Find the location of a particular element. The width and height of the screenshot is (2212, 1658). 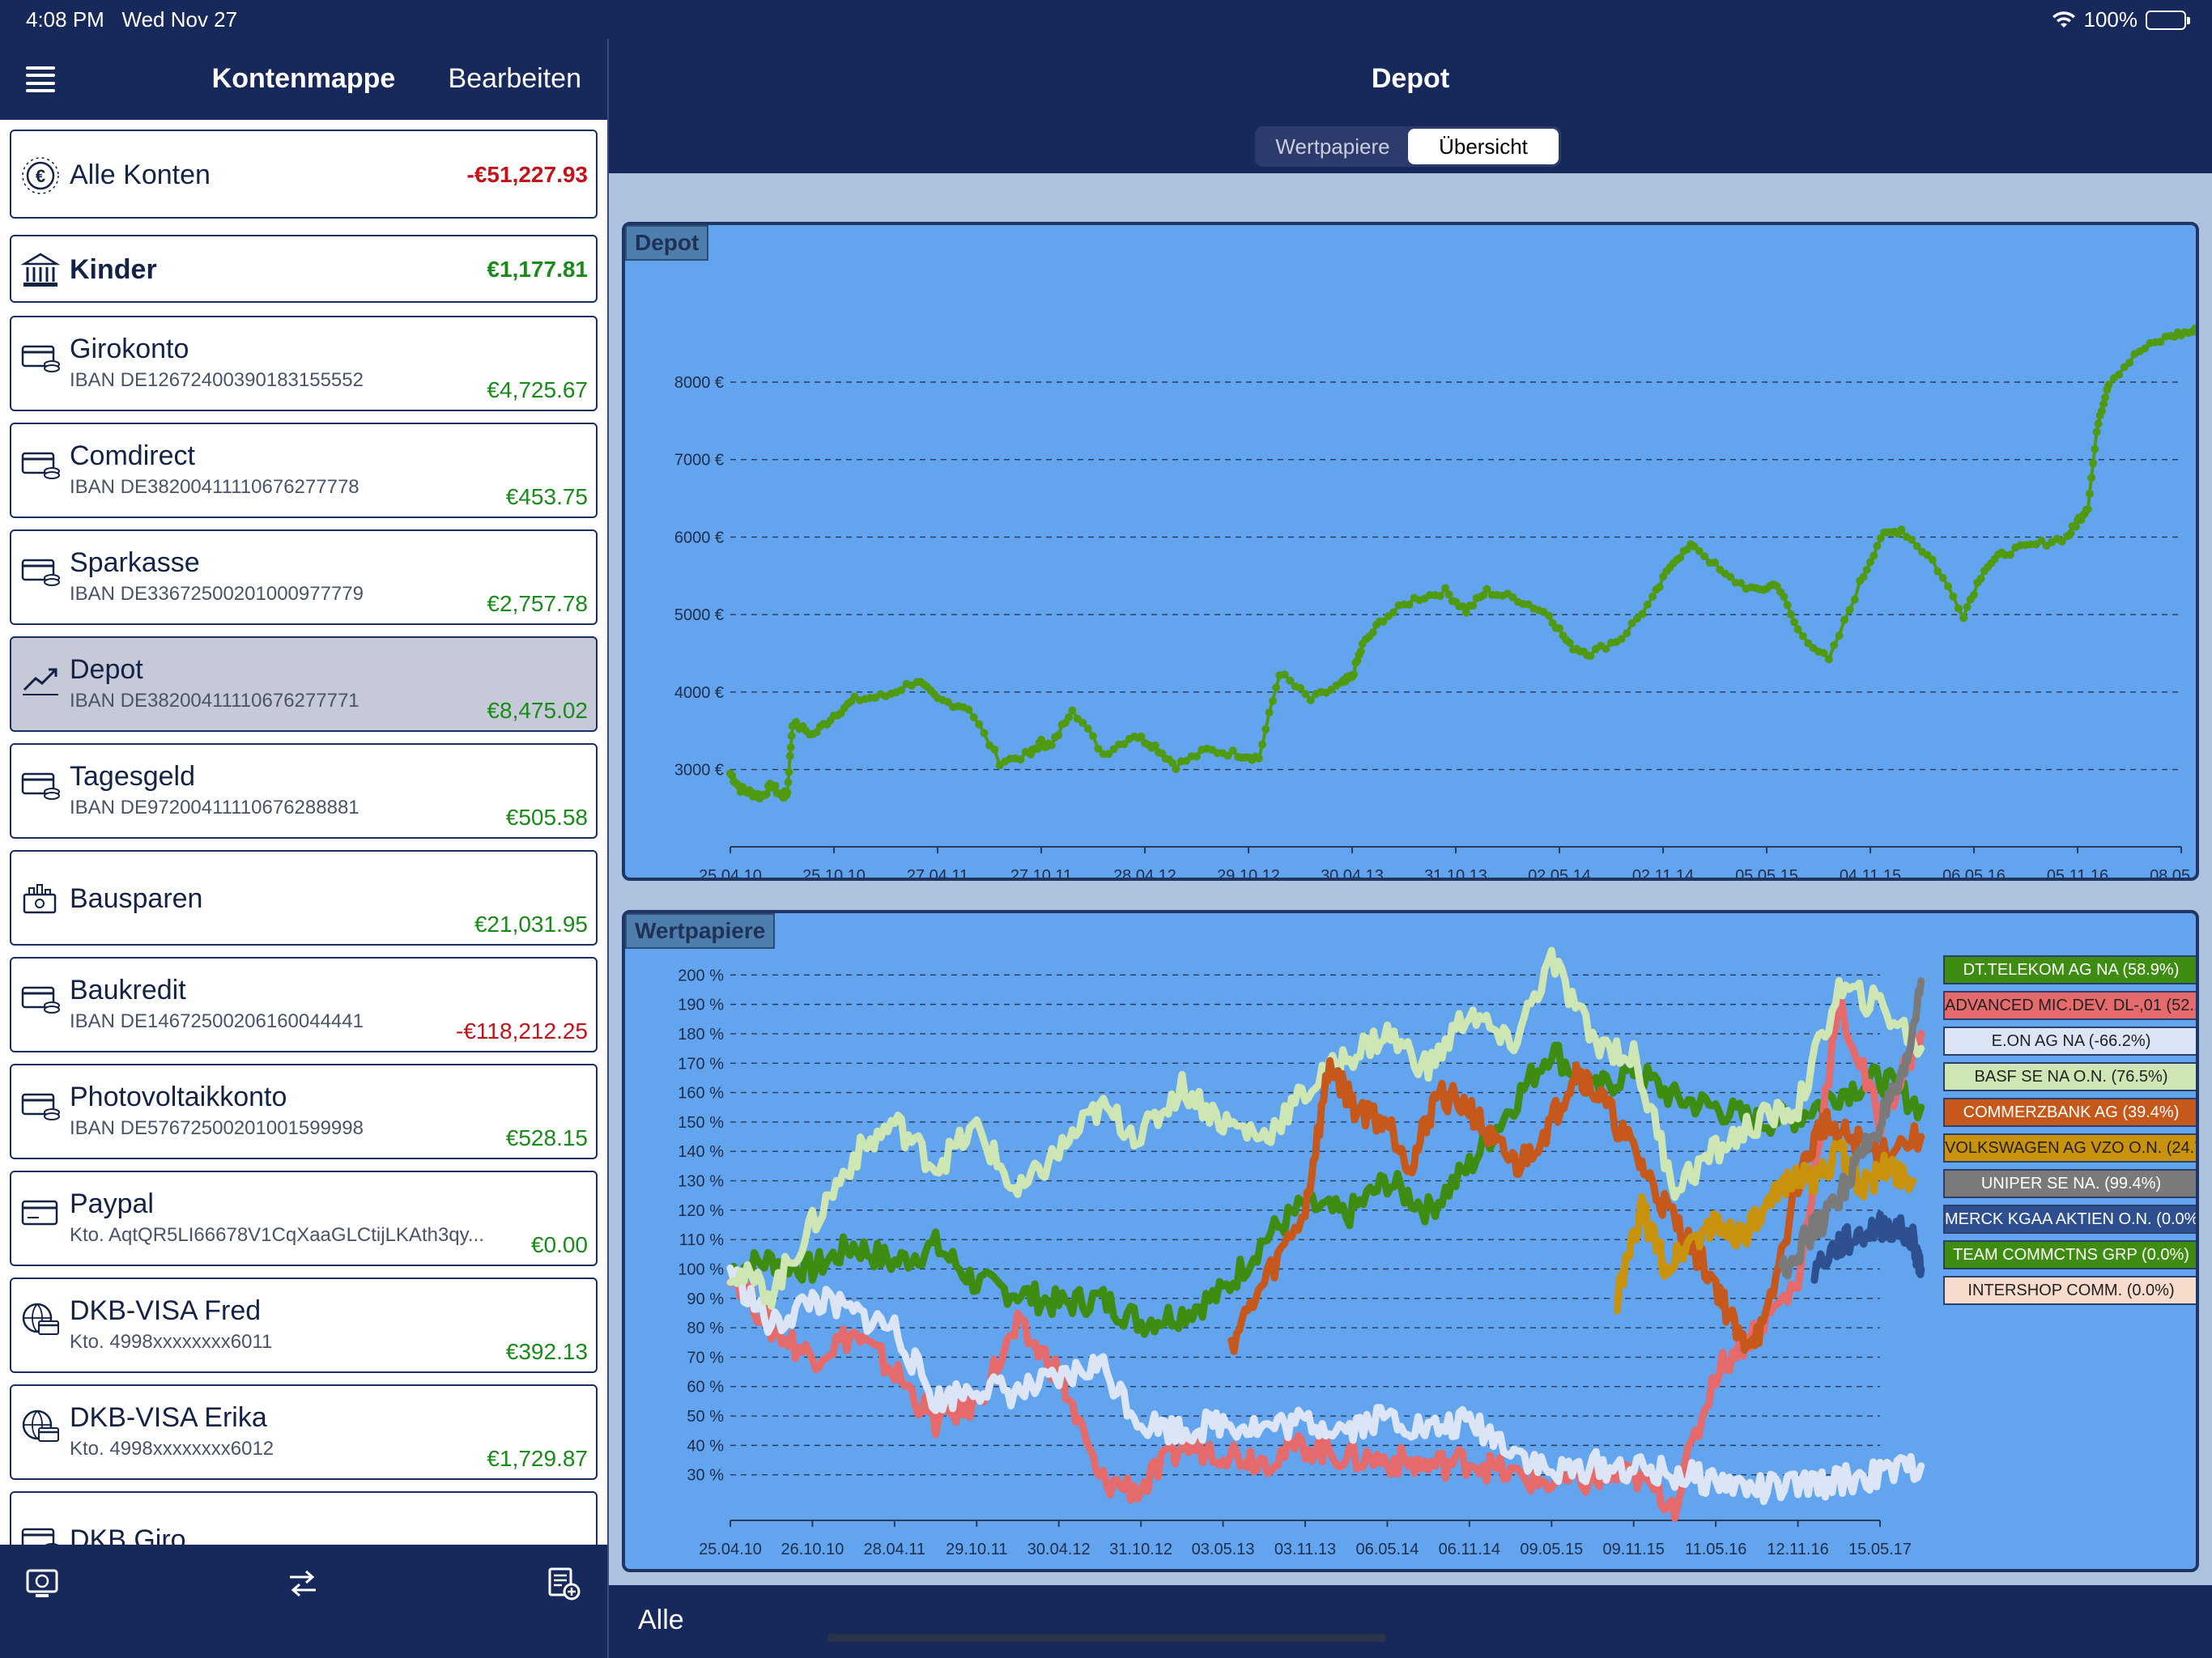

account-name: Kinder is located at coordinates (114, 269).